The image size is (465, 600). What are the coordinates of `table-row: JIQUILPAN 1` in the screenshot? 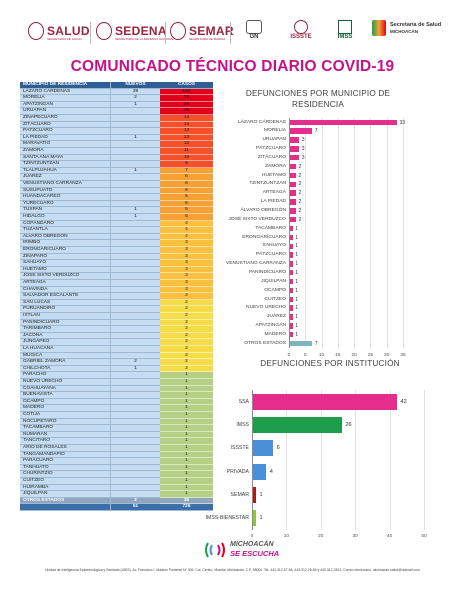 It's located at (116, 494).